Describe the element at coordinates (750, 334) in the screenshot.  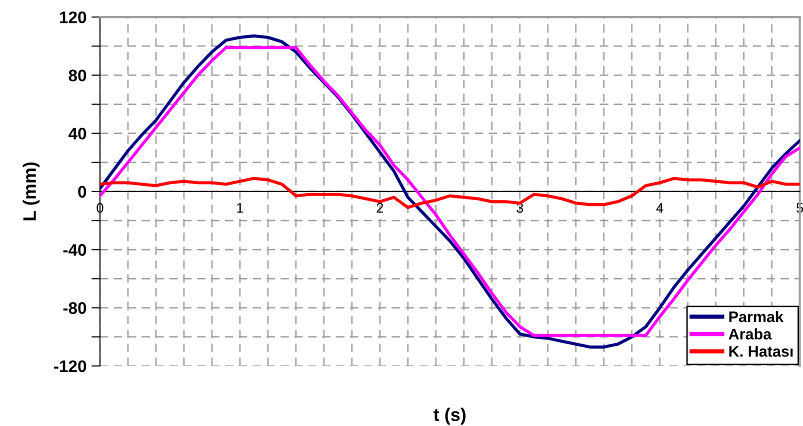
I see `legend-label: Araba` at that location.